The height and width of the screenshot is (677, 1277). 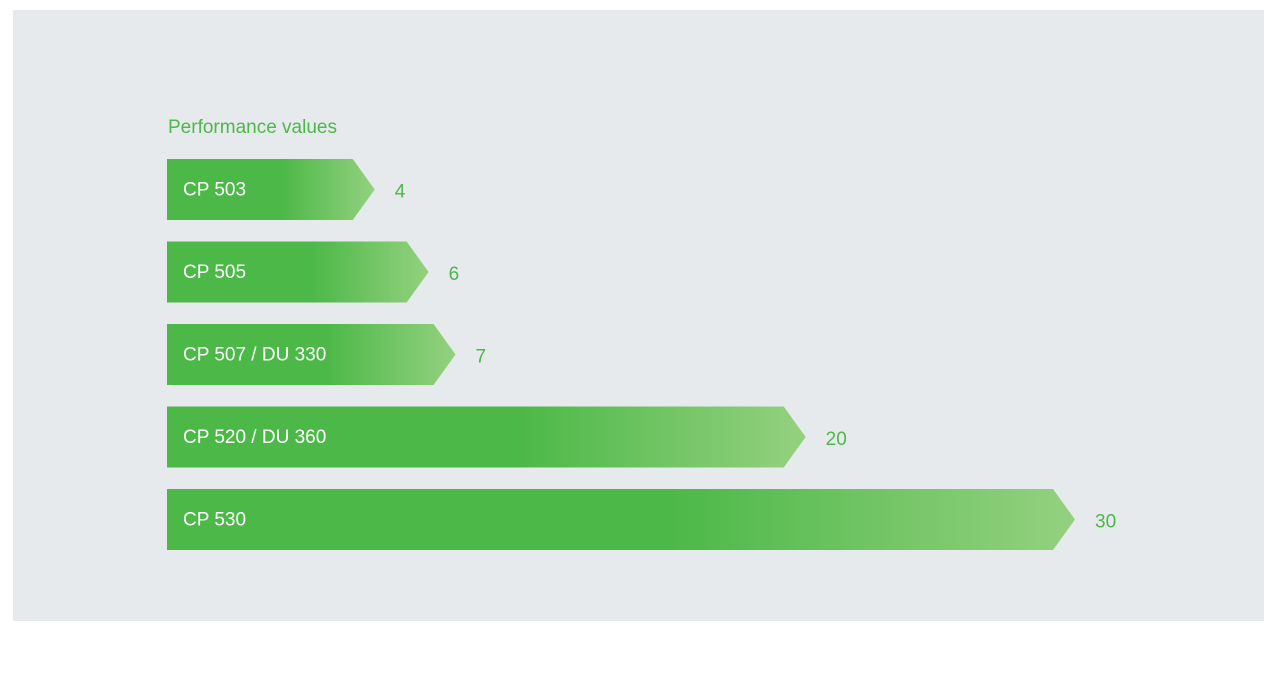 What do you see at coordinates (836, 439) in the screenshot?
I see `value-label: 20` at bounding box center [836, 439].